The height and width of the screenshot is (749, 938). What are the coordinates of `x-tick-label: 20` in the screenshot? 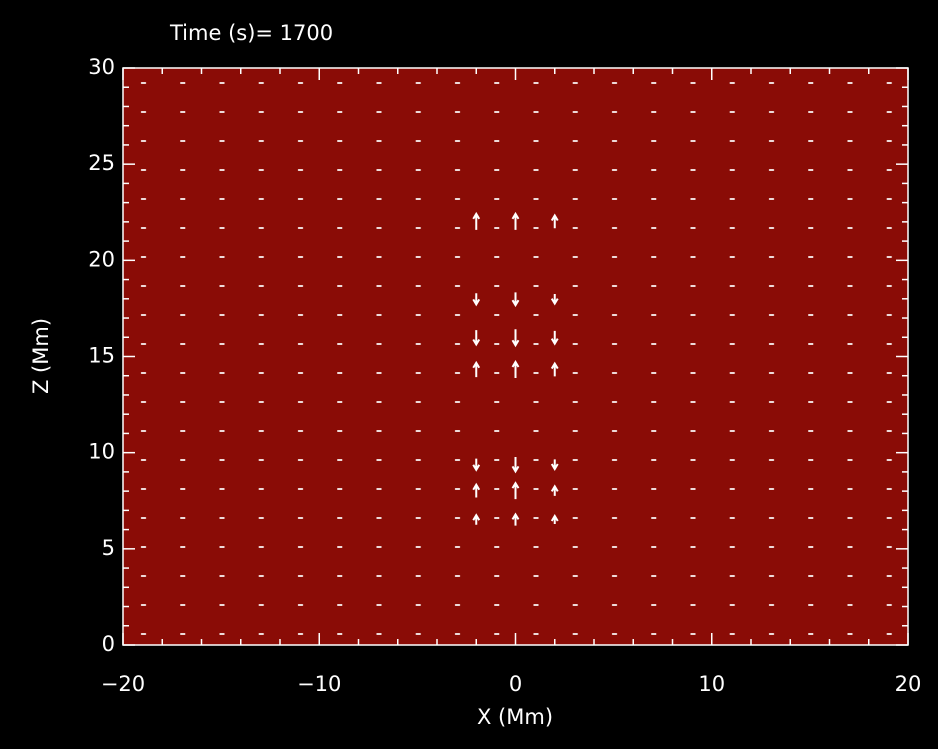 It's located at (908, 684).